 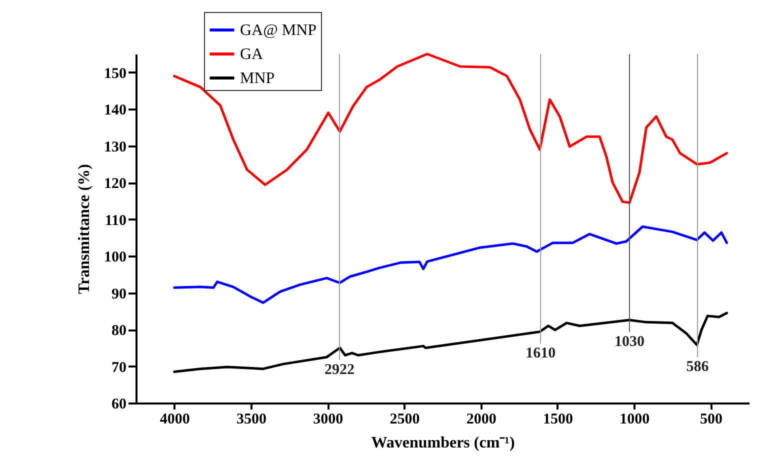 I want to click on legend-label: MNP, so click(x=257, y=78).